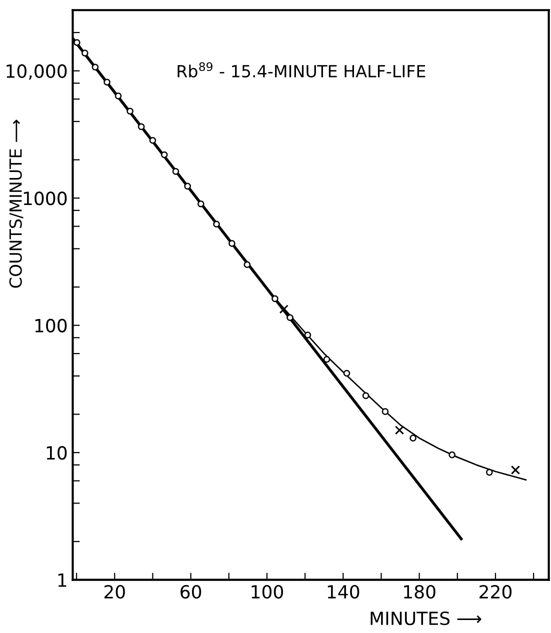 The image size is (551, 633). What do you see at coordinates (344, 592) in the screenshot?
I see `x-tick-label: 140` at bounding box center [344, 592].